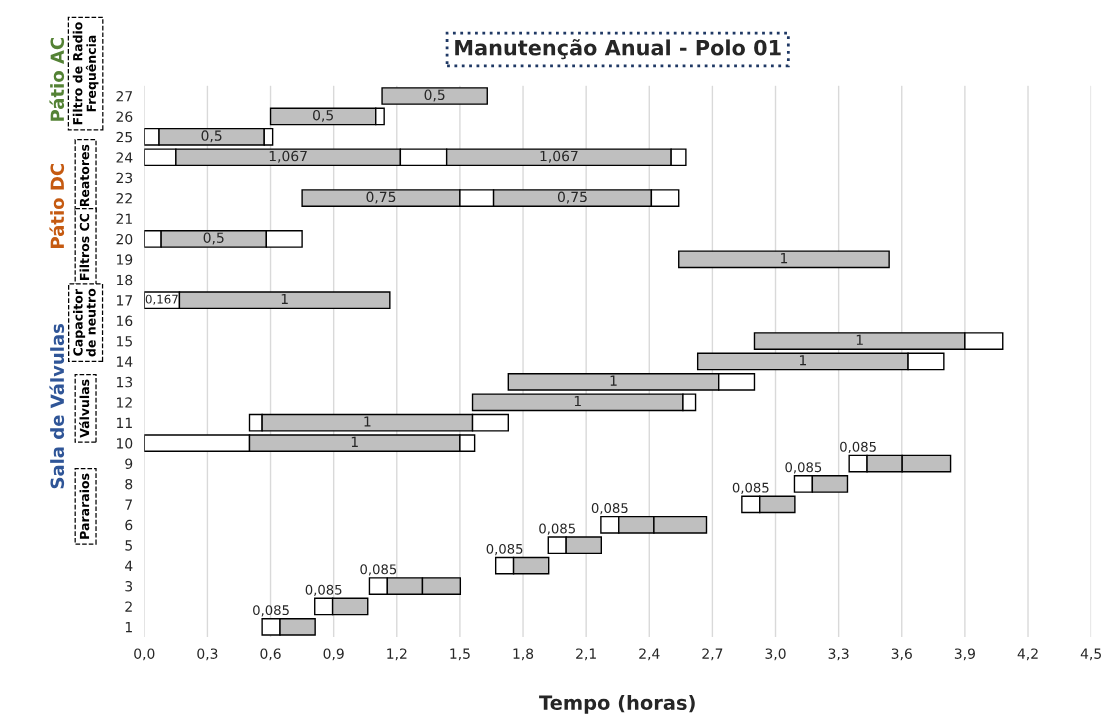 The image size is (1110, 715). What do you see at coordinates (964, 654) in the screenshot?
I see `x-tick-label: 3,9` at bounding box center [964, 654].